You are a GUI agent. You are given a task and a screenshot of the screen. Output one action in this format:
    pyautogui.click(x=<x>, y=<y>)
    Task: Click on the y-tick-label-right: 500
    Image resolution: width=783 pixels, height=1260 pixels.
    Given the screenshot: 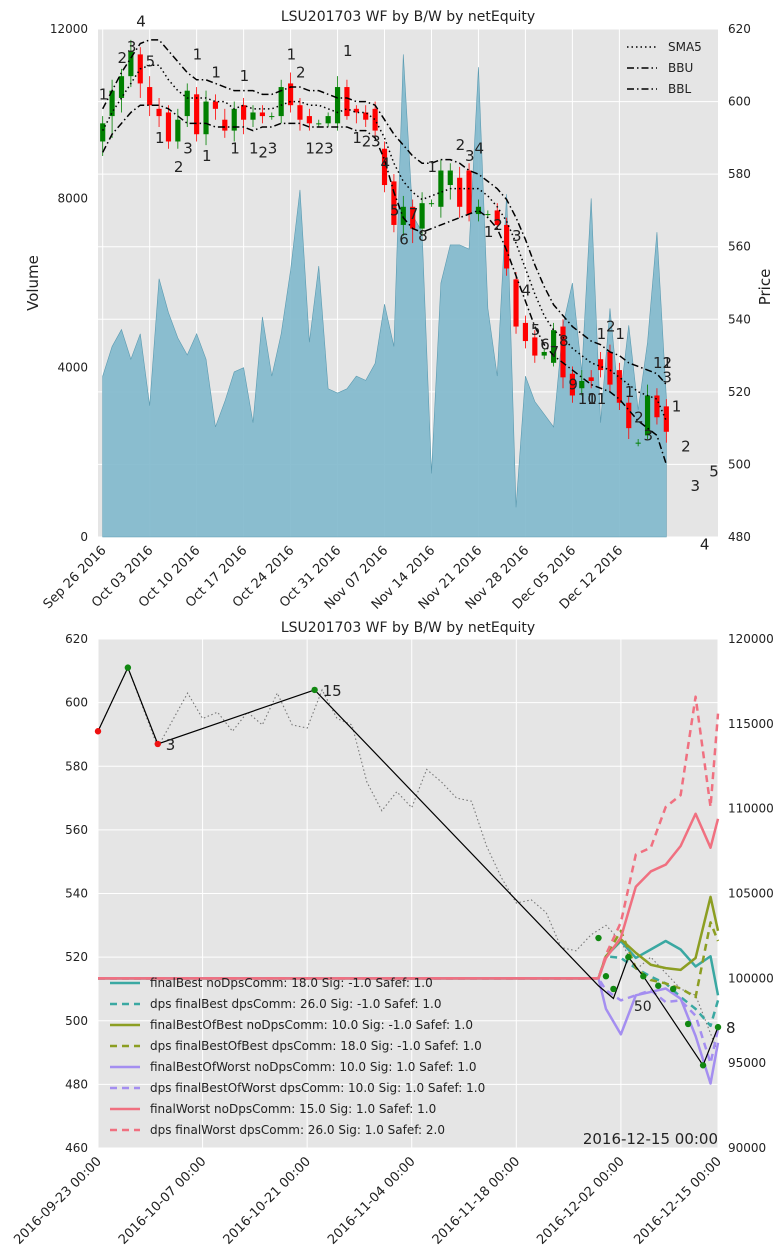 What is the action you would take?
    pyautogui.click(x=739, y=464)
    